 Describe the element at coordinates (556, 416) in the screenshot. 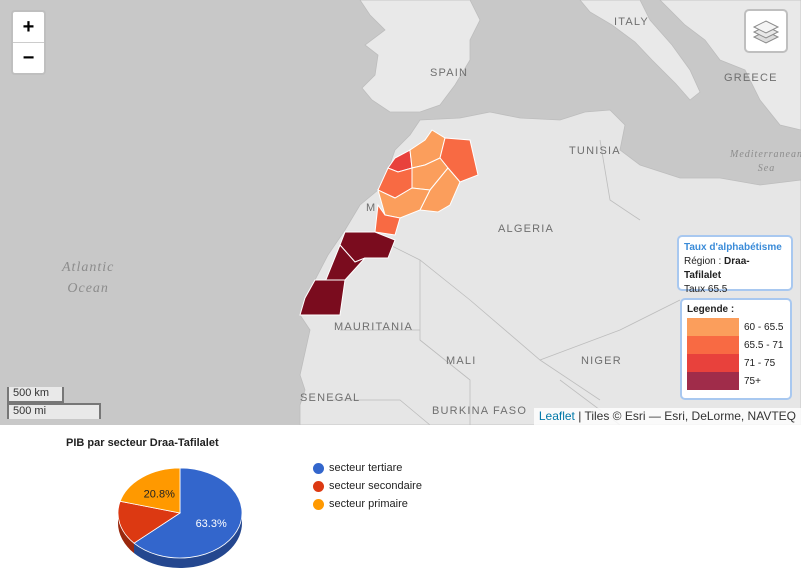

I see `leaflet-link: Leaflet` at that location.